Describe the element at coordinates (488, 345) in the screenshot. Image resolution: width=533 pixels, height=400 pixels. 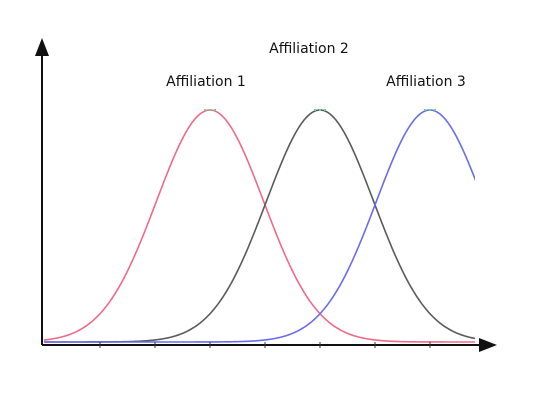
I see `x-axis-arrow` at that location.